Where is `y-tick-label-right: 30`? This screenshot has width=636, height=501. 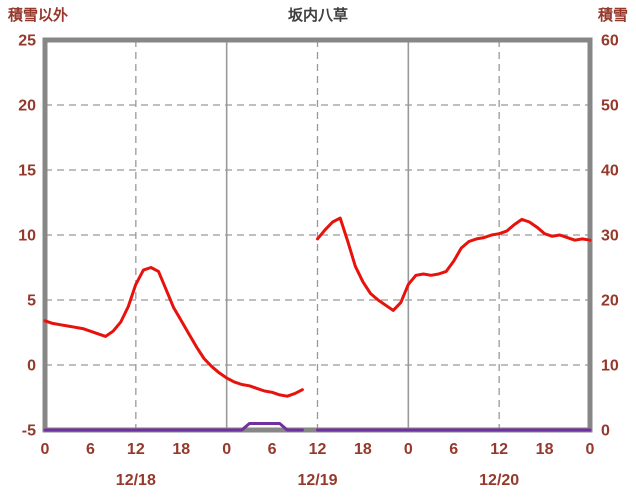
y-tick-label-right: 30 is located at coordinates (610, 236).